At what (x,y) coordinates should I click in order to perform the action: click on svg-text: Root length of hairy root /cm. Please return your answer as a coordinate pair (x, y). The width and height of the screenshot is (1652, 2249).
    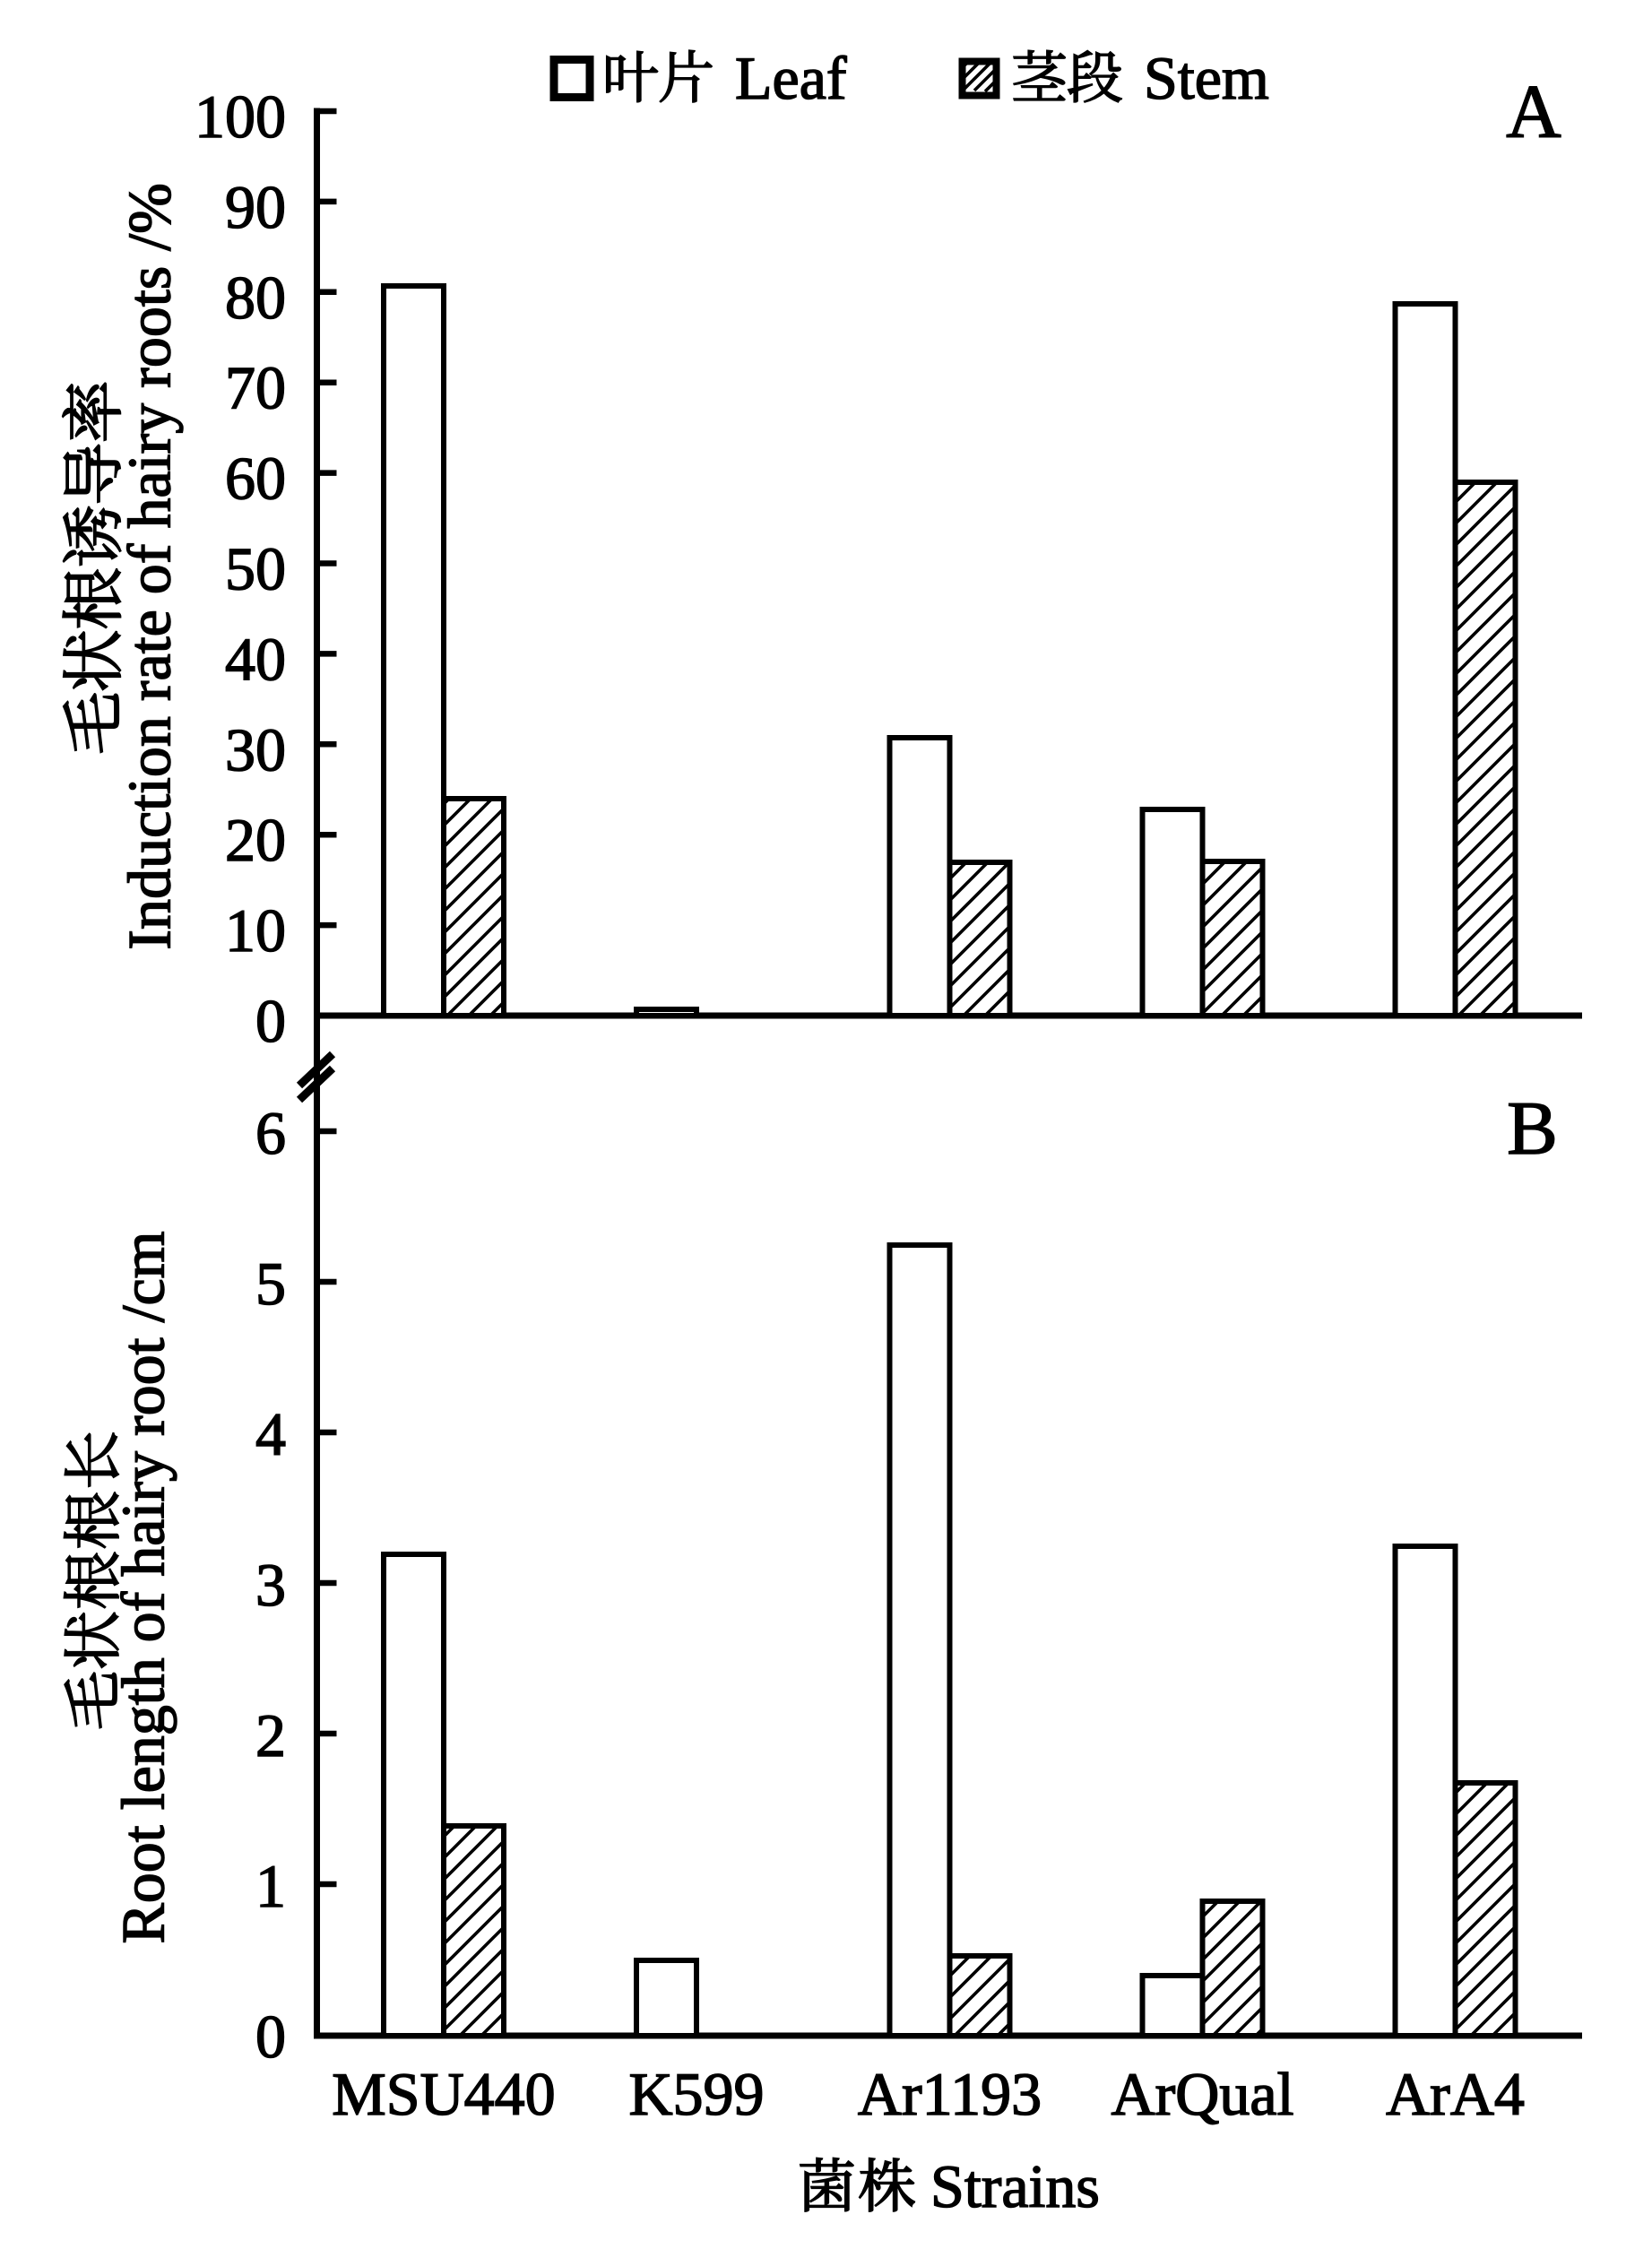
    Looking at the image, I should click on (143, 1587).